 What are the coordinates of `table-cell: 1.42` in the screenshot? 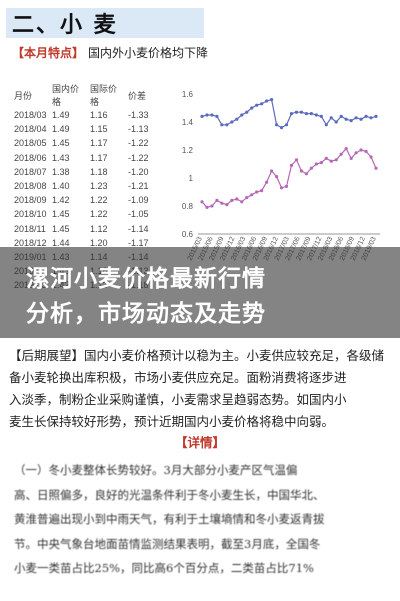 It's located at (61, 200).